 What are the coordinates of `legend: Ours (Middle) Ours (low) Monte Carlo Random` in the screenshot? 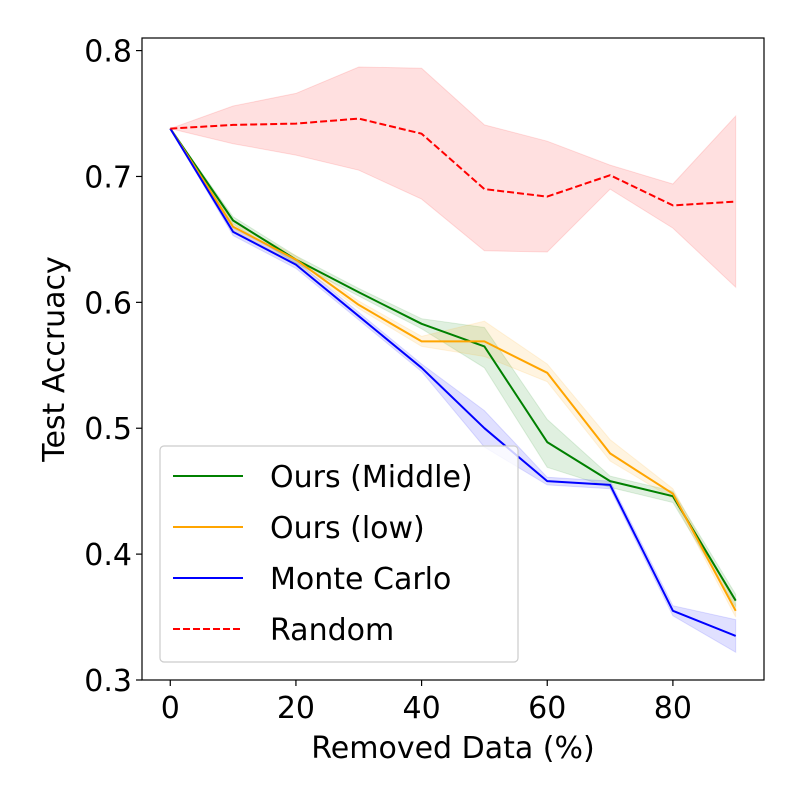 It's located at (339, 554).